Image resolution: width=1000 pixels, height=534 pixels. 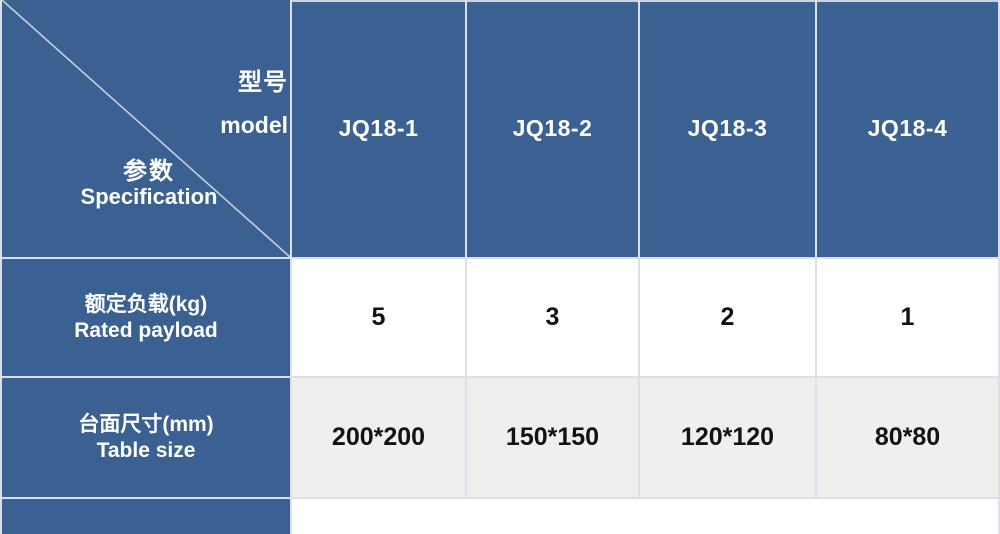 I want to click on row-label-rated-payload: 额定负载(kg) Rated payload, so click(x=146, y=317).